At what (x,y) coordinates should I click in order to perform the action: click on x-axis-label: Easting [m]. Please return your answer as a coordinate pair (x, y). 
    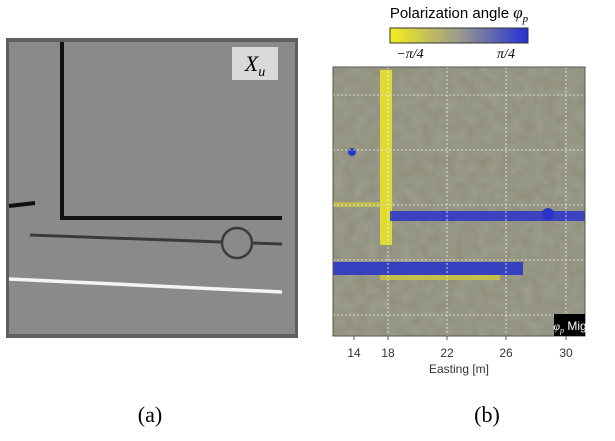
    Looking at the image, I should click on (459, 369).